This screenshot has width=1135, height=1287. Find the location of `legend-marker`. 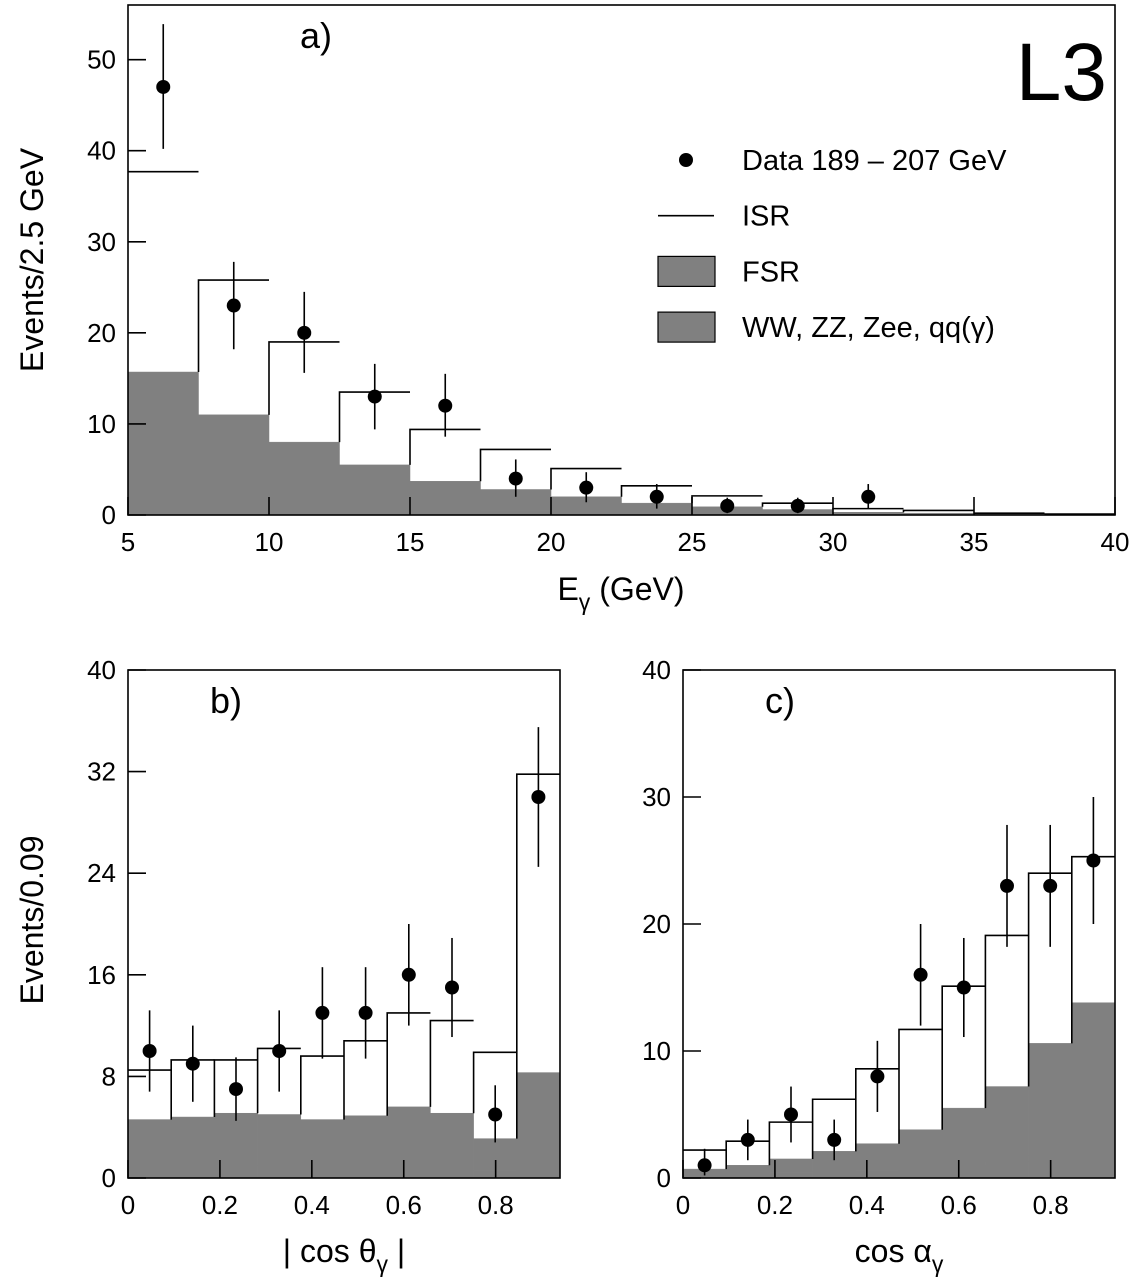

legend-marker is located at coordinates (686, 160).